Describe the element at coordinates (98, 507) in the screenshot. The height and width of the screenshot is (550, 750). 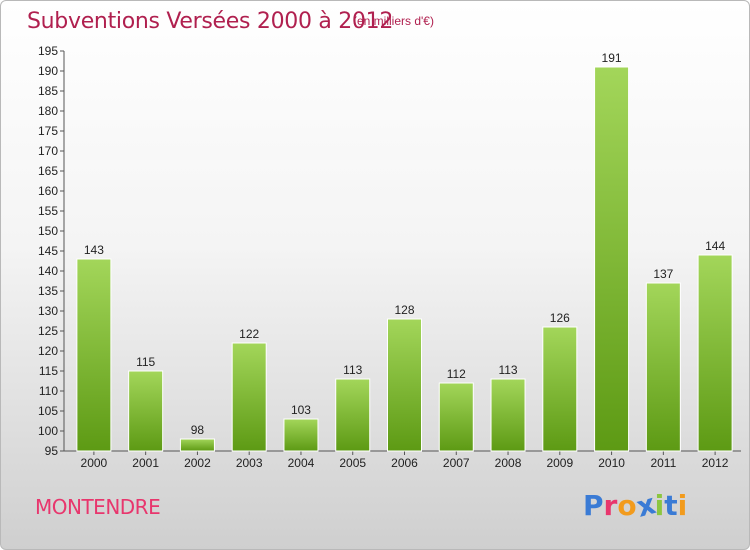
I see `city-name: MONTENDRE` at that location.